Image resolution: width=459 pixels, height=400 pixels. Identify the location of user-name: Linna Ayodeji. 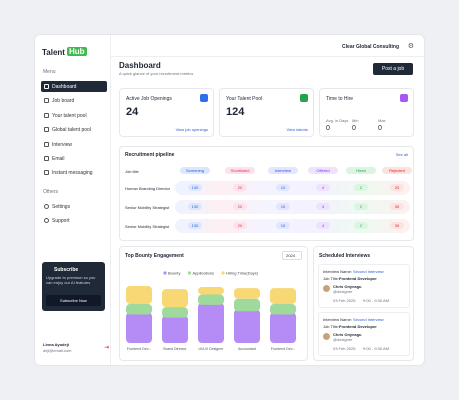
(56, 344).